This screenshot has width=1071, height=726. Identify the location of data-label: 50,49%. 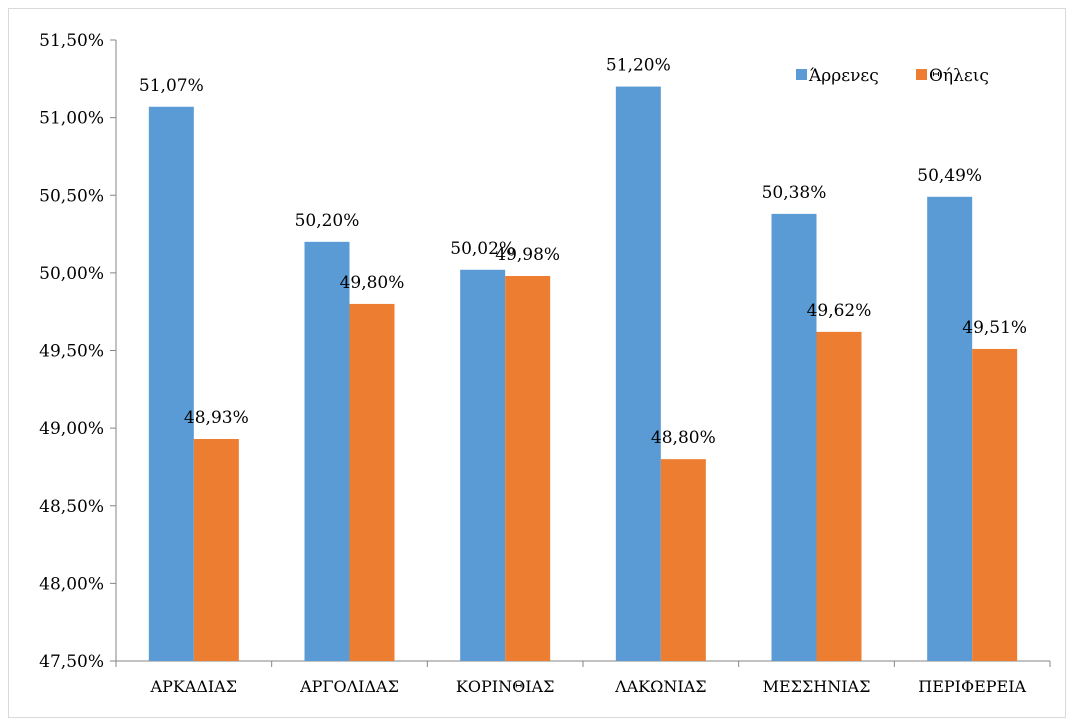
(949, 176).